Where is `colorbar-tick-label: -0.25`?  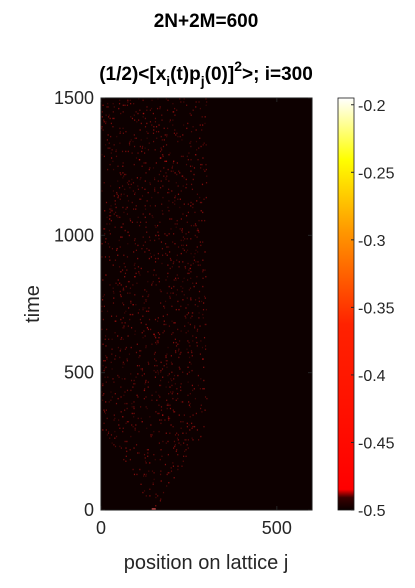 colorbar-tick-label: -0.25 is located at coordinates (376, 173).